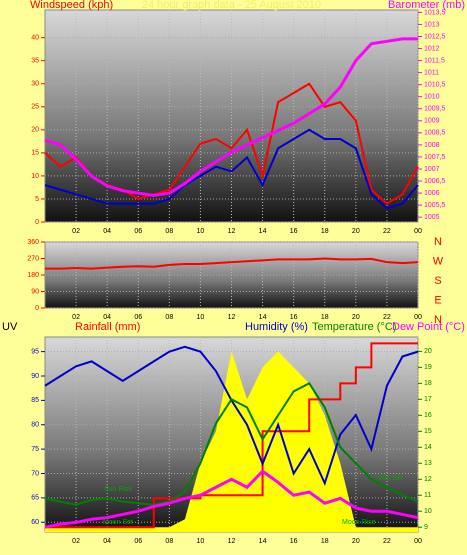  What do you see at coordinates (33, 275) in the screenshot?
I see `y-tick-label: 180` at bounding box center [33, 275].